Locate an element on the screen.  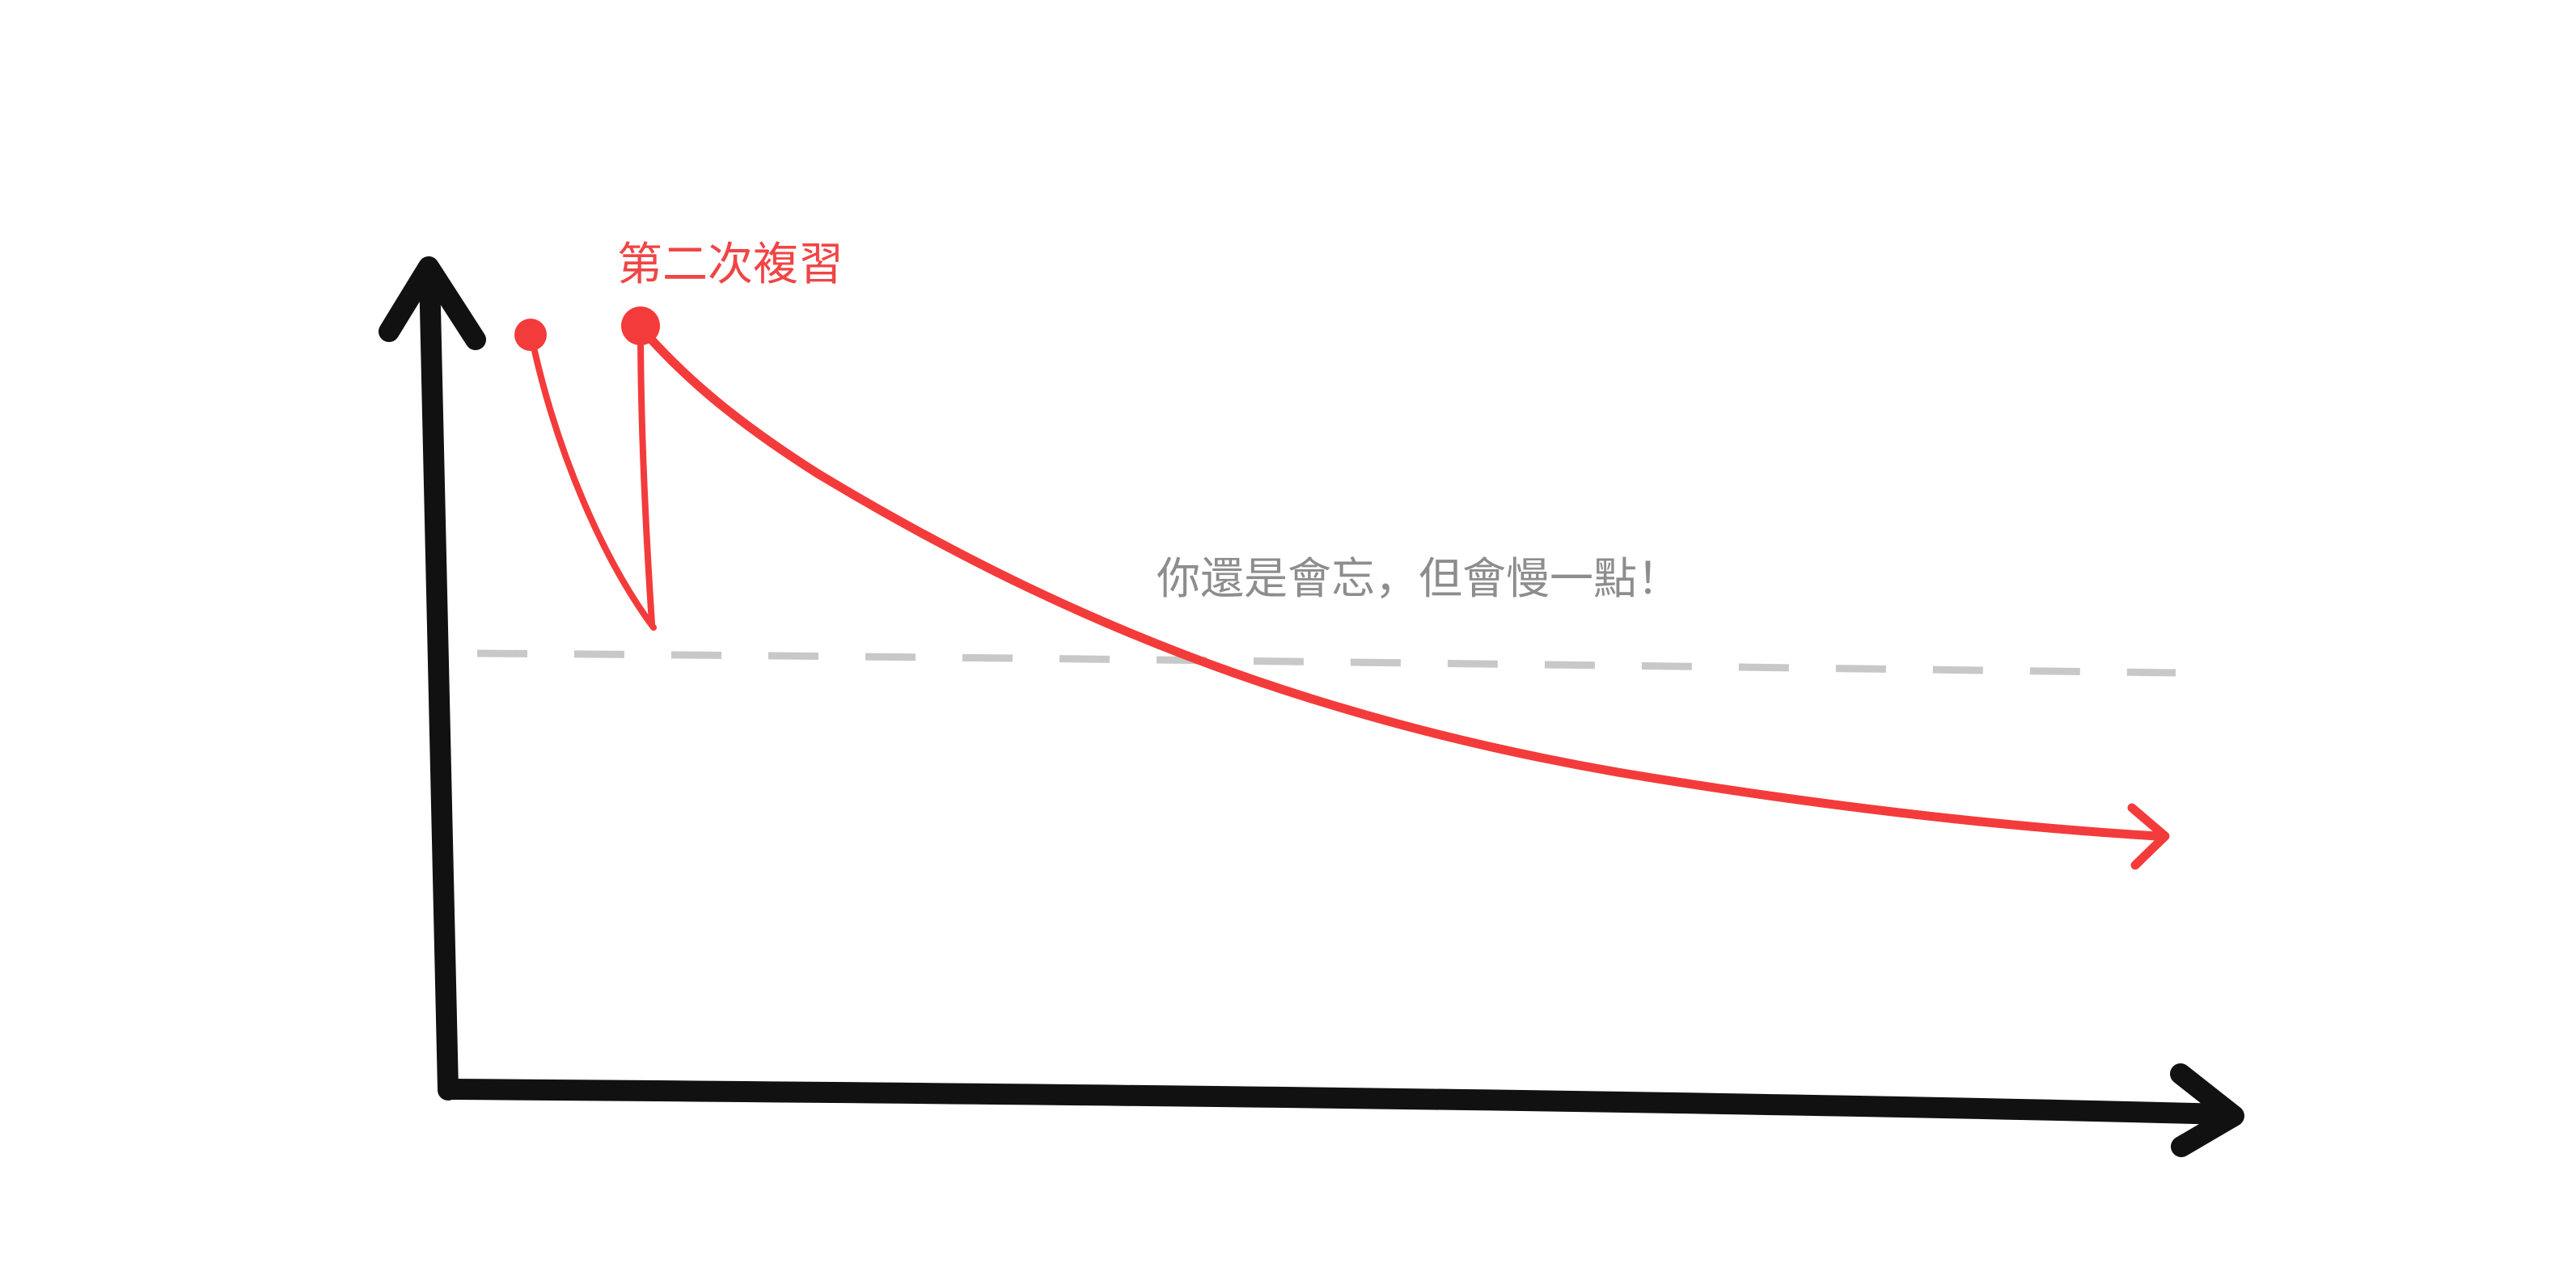
first-forgetting-curve is located at coordinates (594, 489).